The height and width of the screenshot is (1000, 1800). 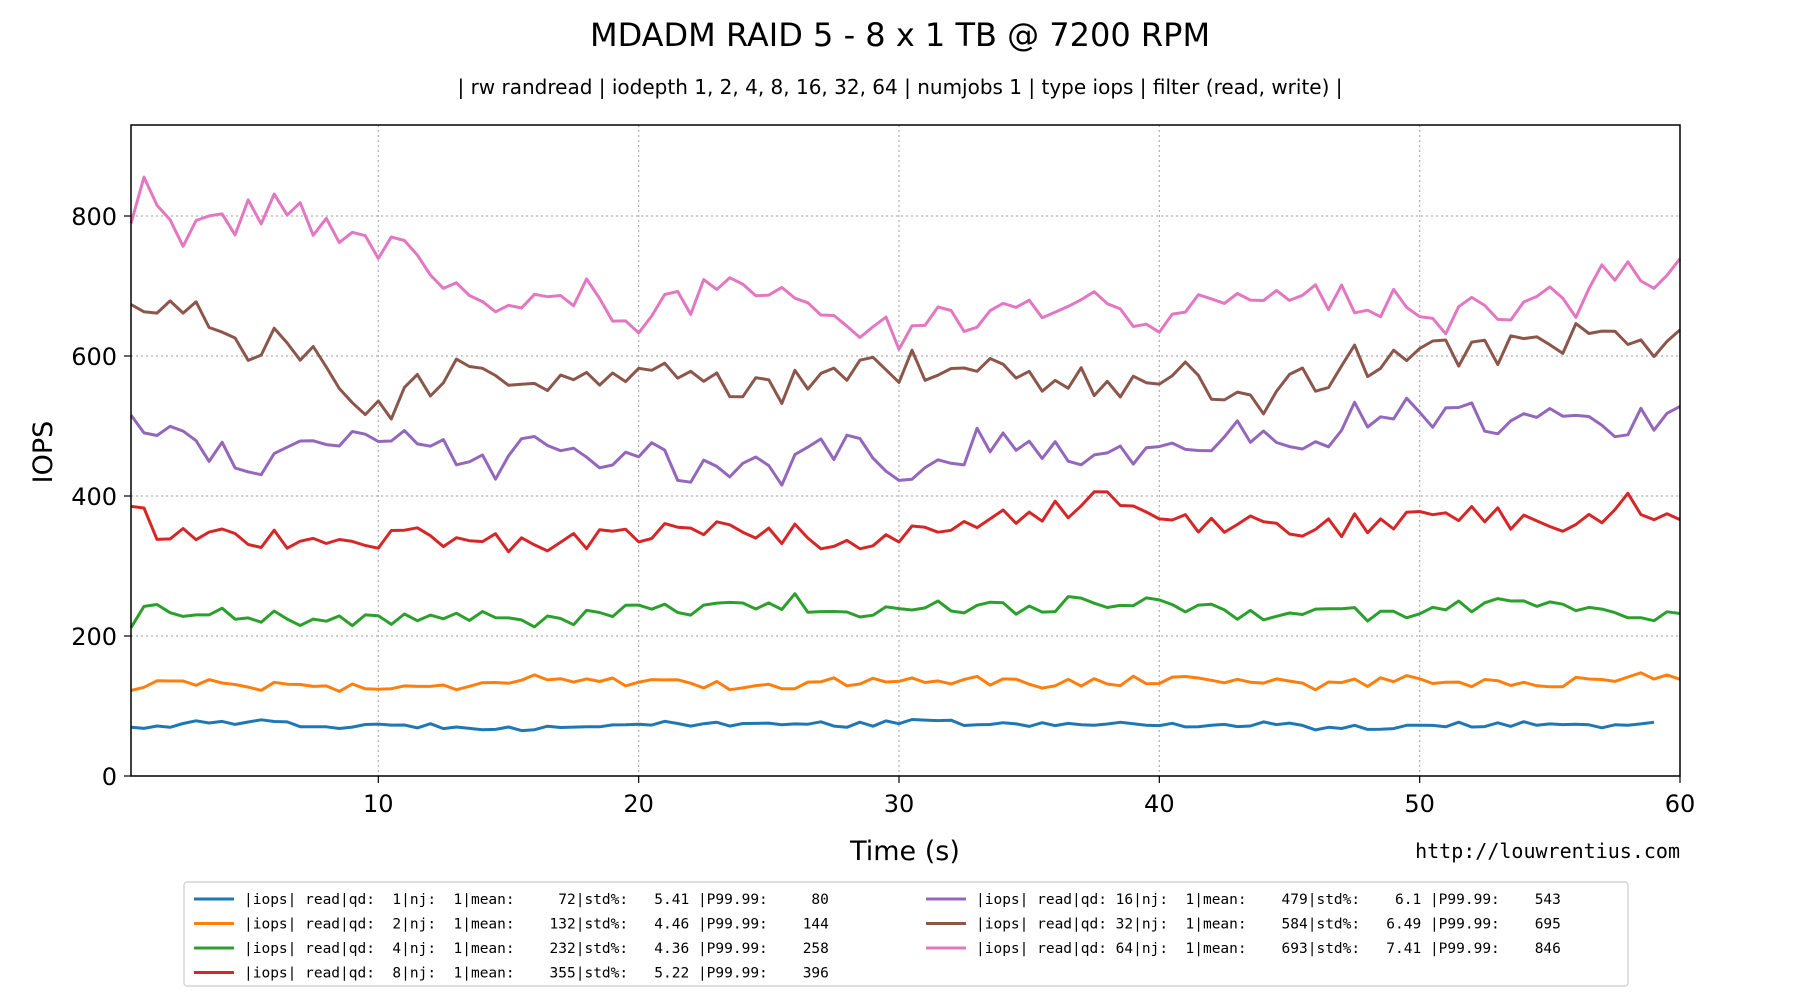 I want to click on x-tick-label: 60, so click(x=1680, y=804).